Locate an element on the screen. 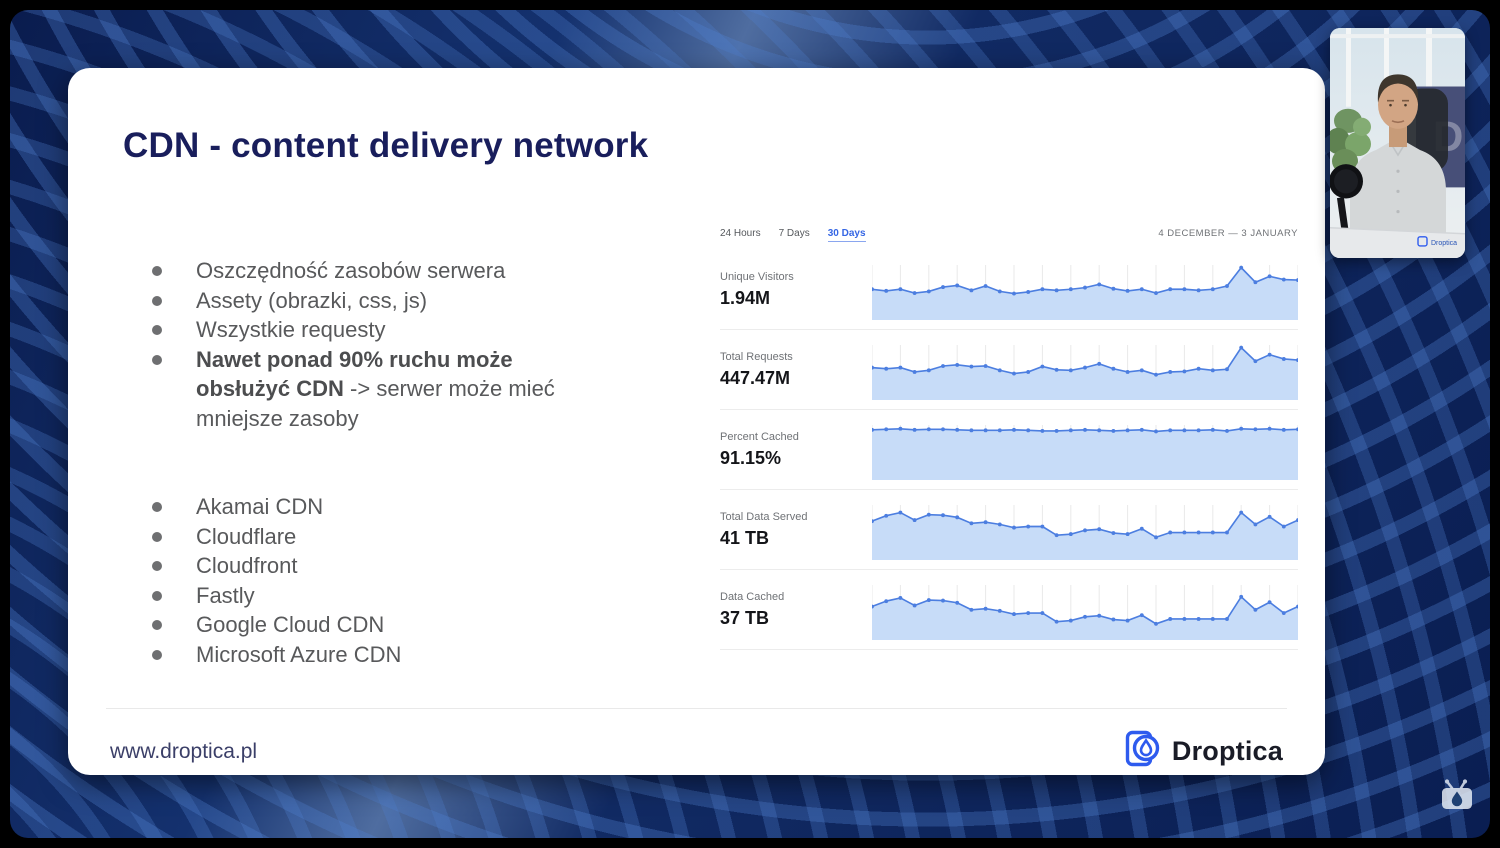  metric-info: Unique Visitors 1.94M is located at coordinates (796, 290).